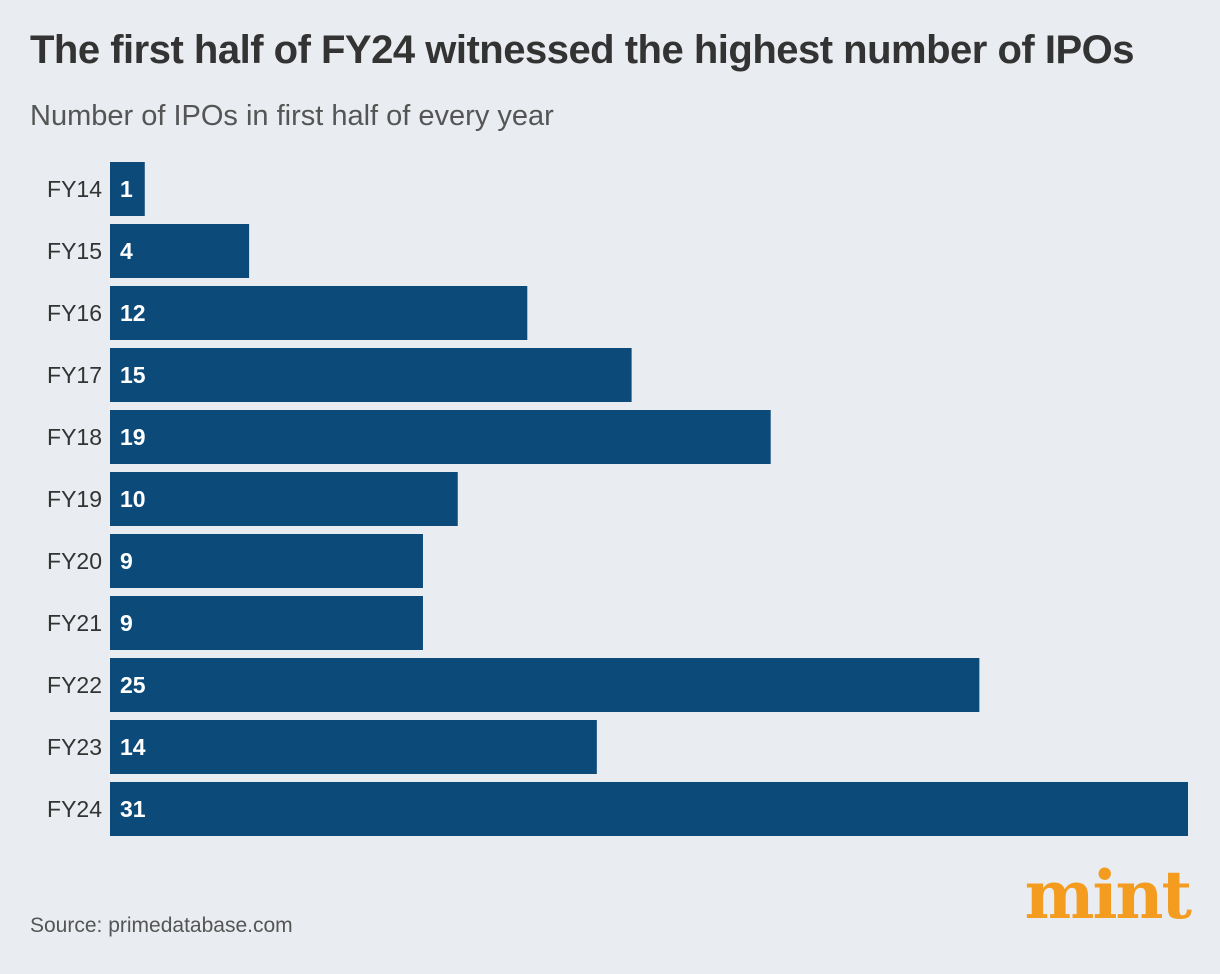 This screenshot has height=974, width=1220. Describe the element at coordinates (74, 747) in the screenshot. I see `category-label: FY23` at that location.